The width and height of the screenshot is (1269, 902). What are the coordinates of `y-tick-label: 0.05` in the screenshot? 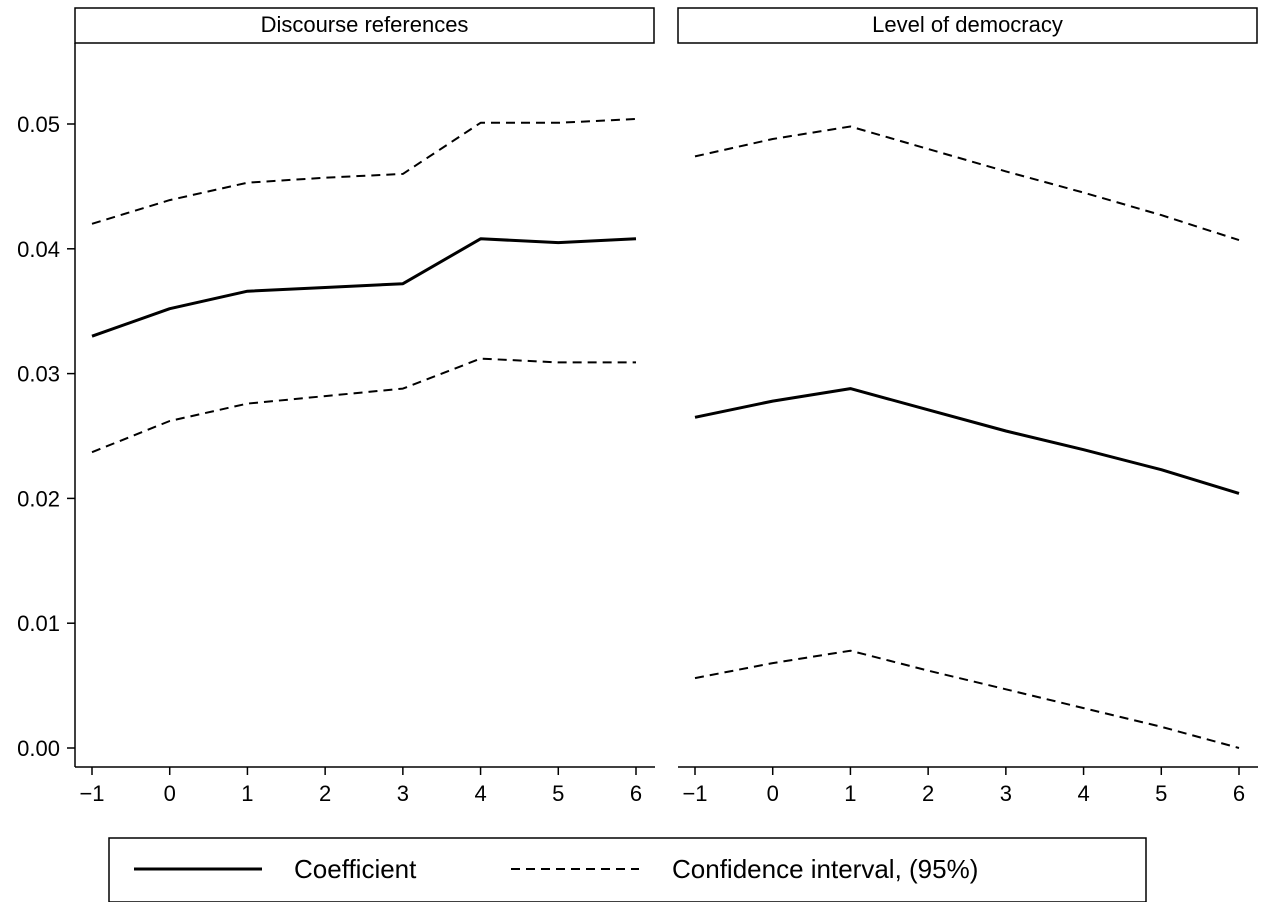 It's located at (38, 124).